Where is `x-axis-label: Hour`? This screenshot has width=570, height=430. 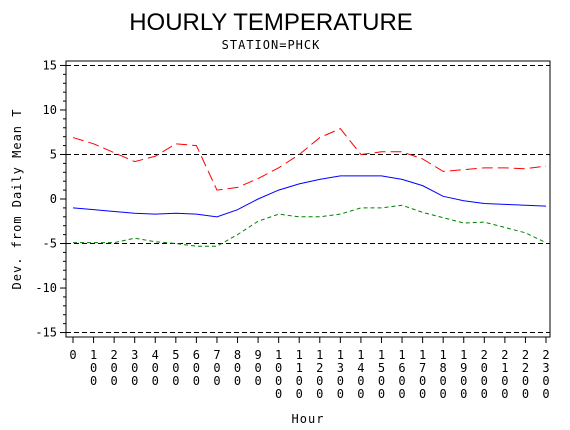 x-axis-label: Hour is located at coordinates (308, 419).